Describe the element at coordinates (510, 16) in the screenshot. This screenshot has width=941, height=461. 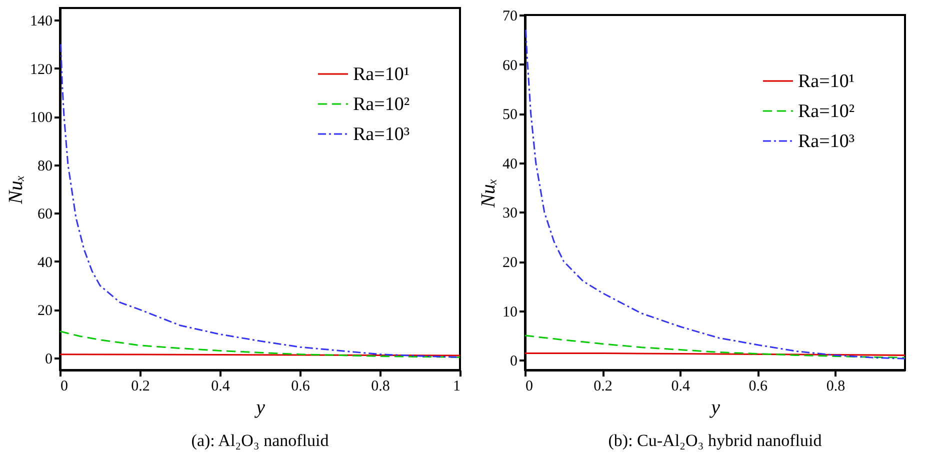
I see `y-tick-label: 70` at that location.